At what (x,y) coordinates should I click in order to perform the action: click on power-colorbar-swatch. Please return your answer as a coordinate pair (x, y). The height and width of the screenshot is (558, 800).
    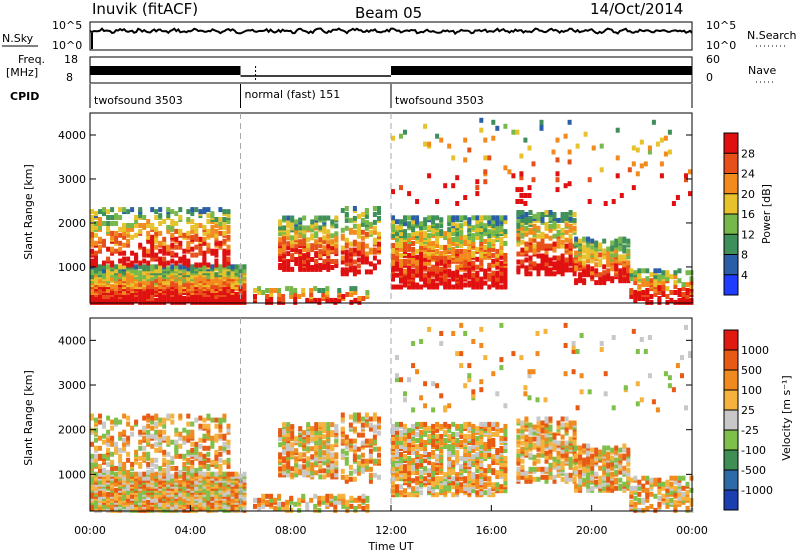
    Looking at the image, I should click on (731, 224).